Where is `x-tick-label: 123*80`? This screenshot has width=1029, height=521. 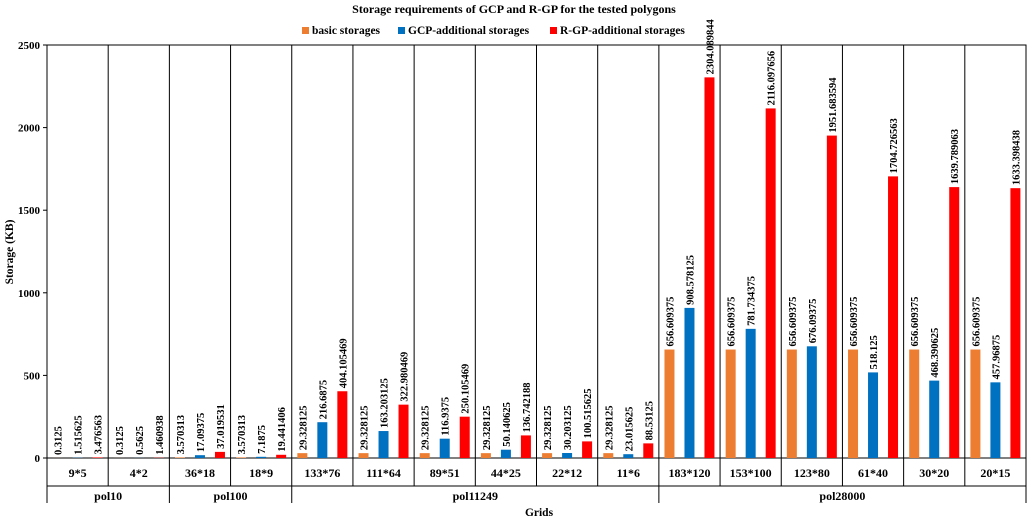 x-tick-label: 123*80 is located at coordinates (812, 473).